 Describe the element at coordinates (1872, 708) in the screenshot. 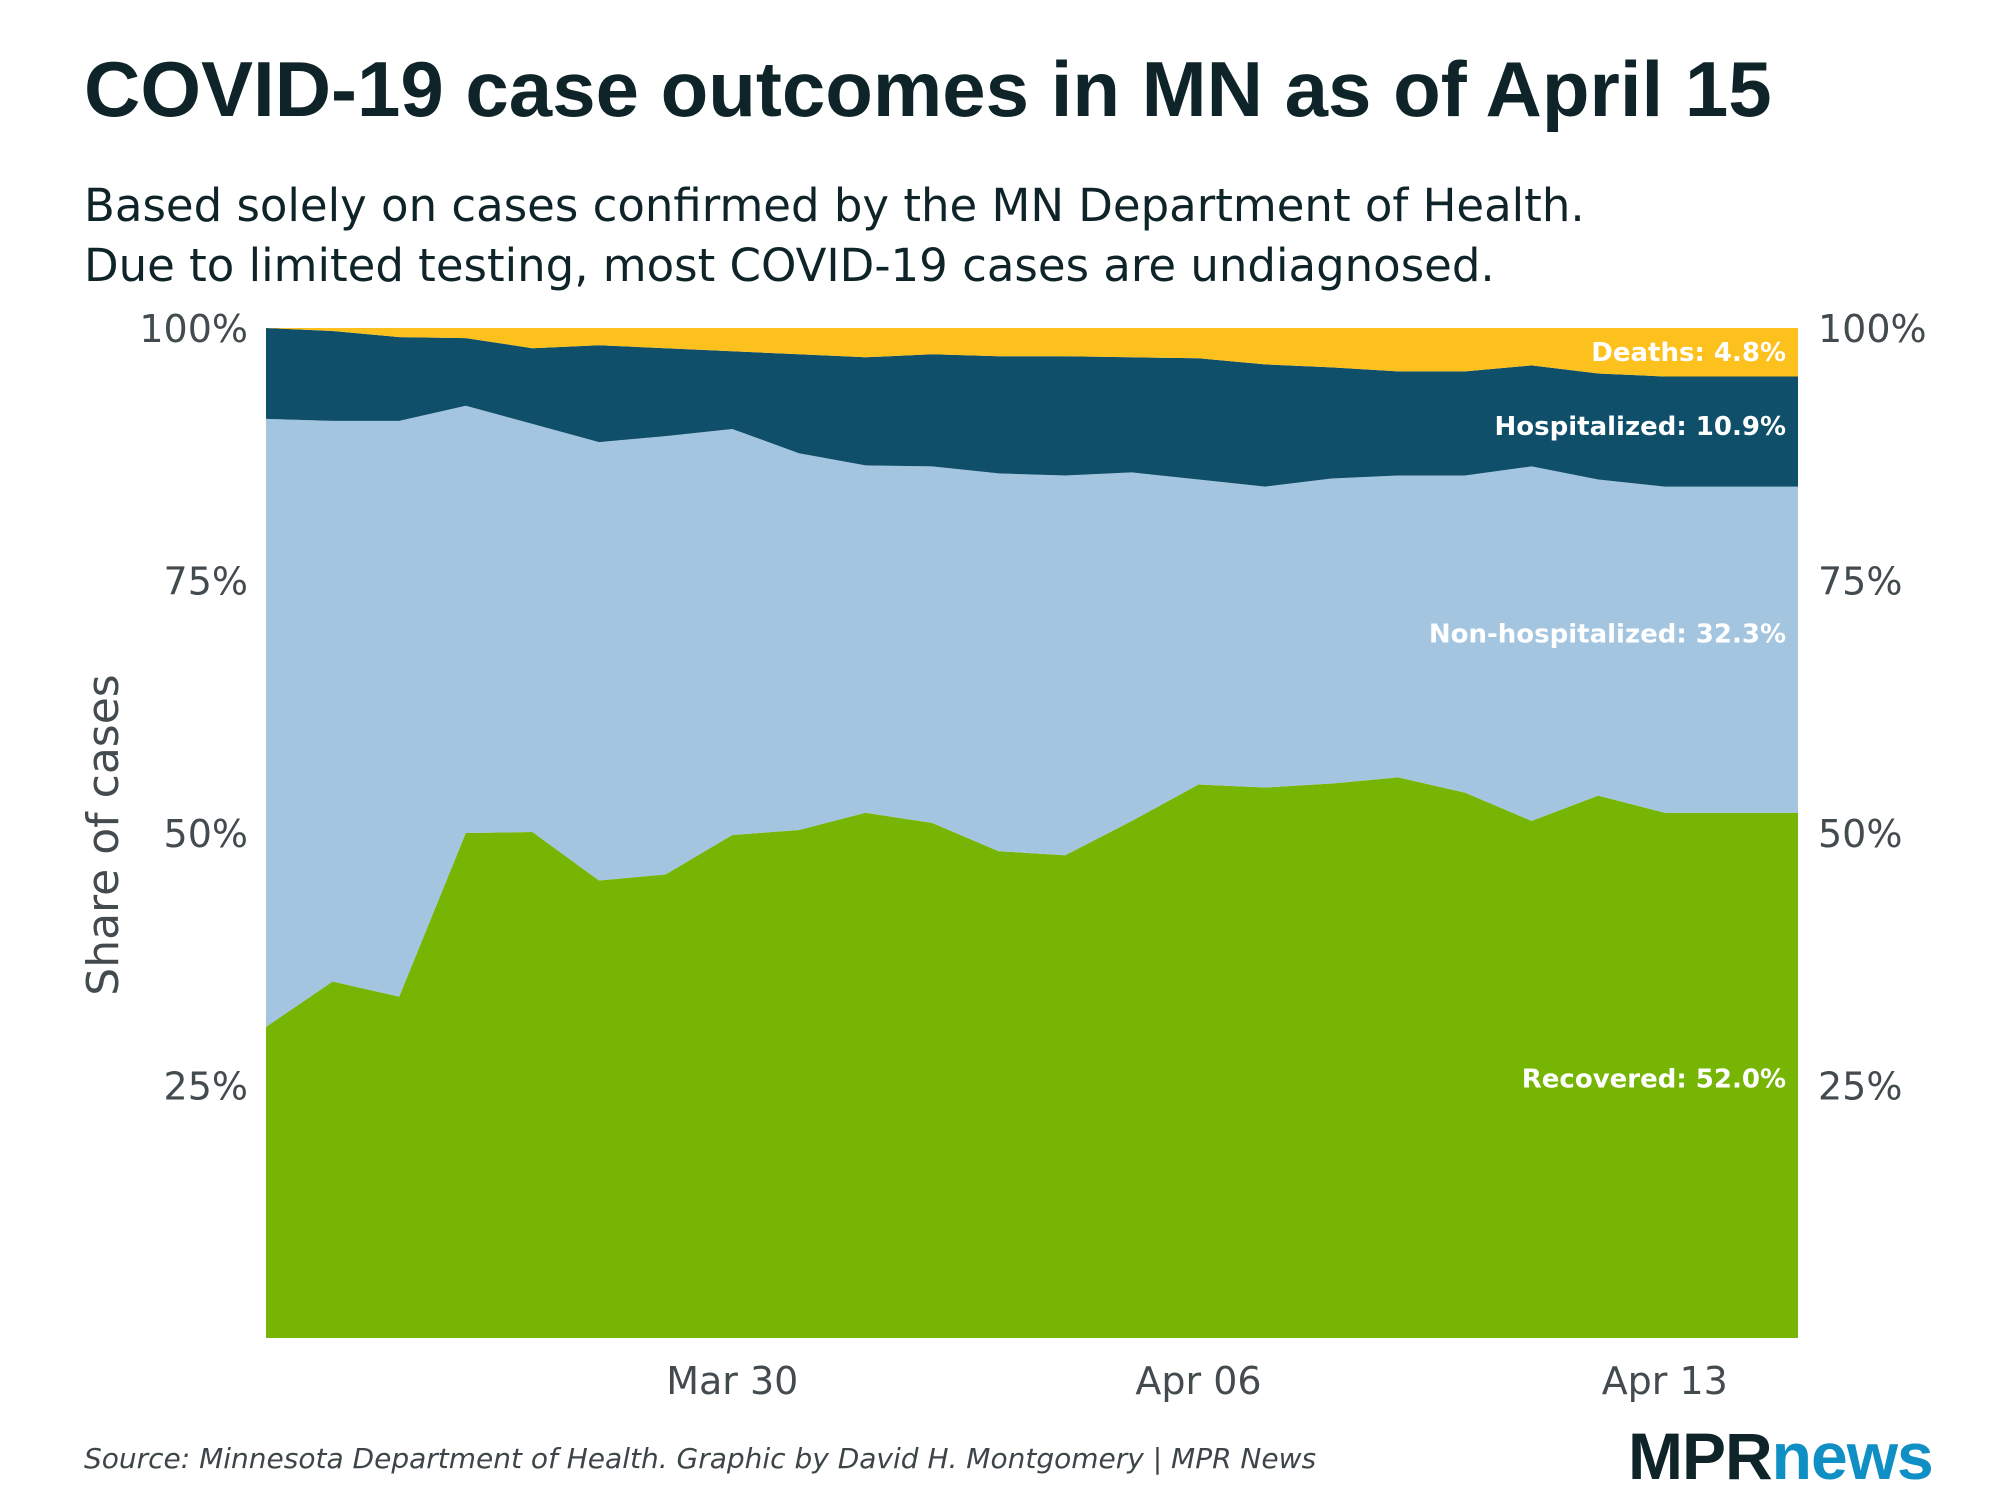

I see `y-axis-right: 25% 50% 75% 100%` at that location.